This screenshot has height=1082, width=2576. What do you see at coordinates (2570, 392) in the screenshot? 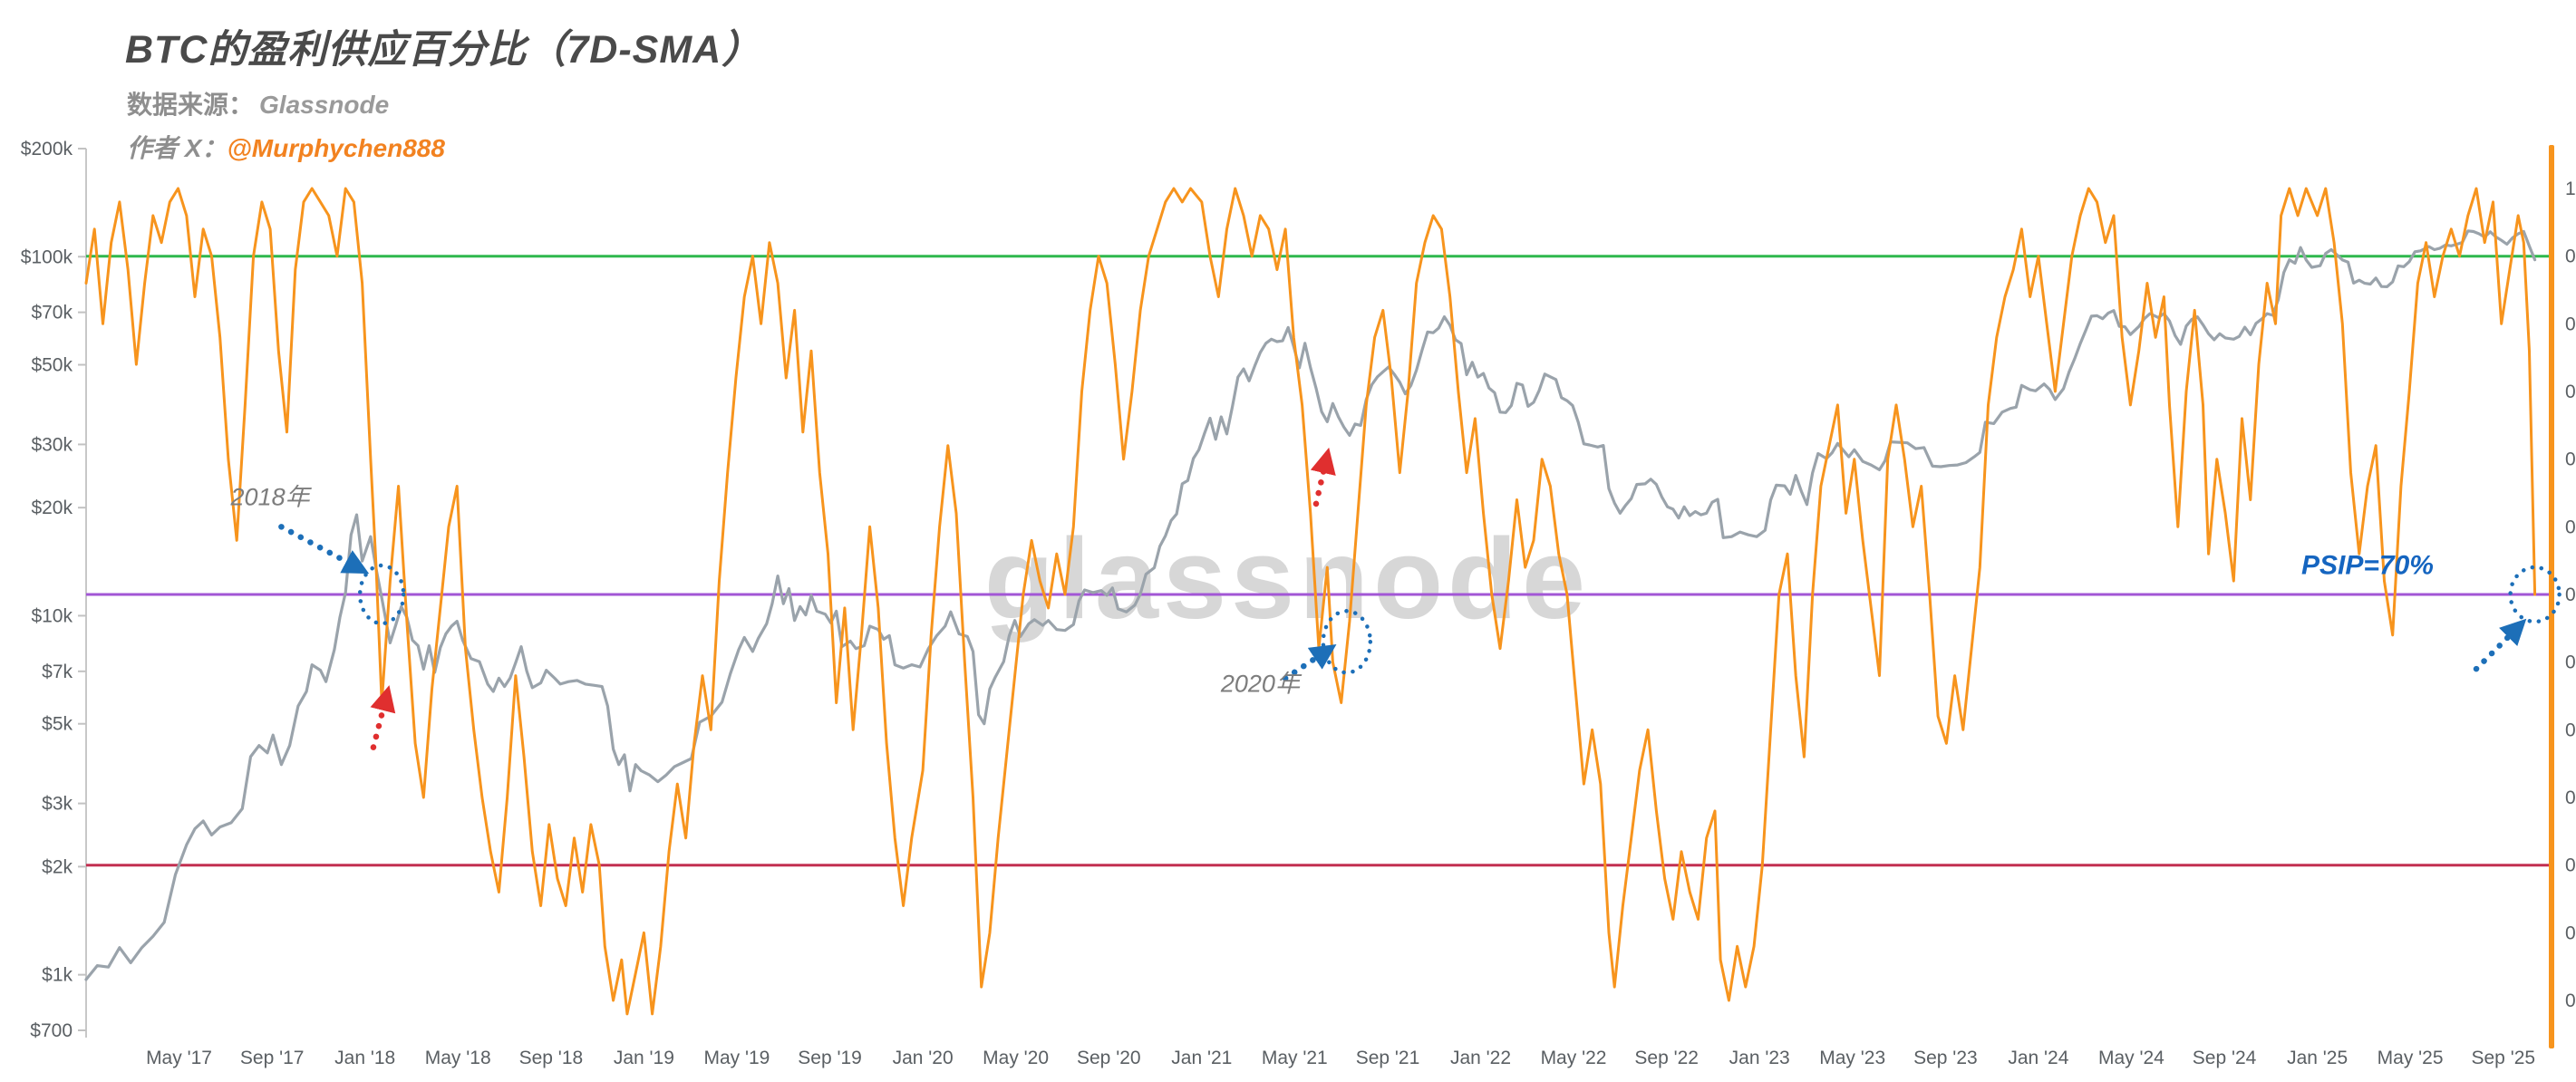
I see `right-axis-tick-label: 0.85` at bounding box center [2570, 392].